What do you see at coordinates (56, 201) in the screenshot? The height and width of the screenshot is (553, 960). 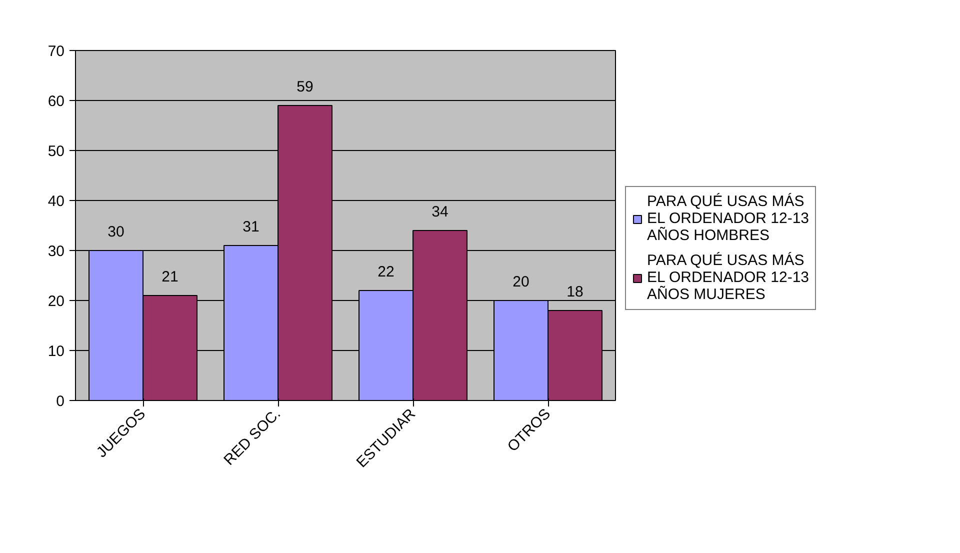 I see `y-tick-label: 40` at bounding box center [56, 201].